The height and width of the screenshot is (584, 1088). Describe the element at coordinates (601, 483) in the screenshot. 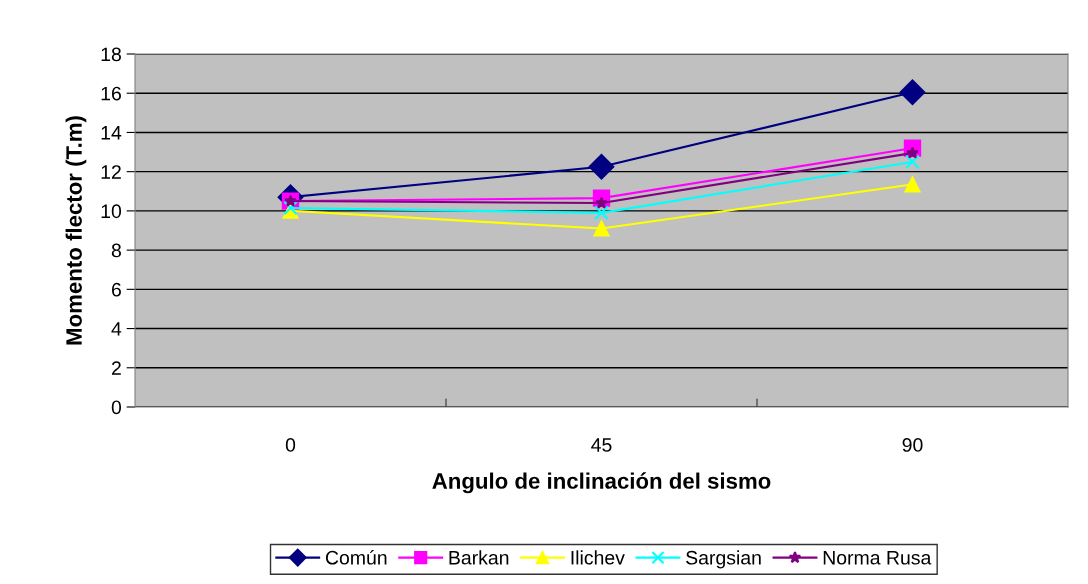

I see `x-axis-title: Angulo de inclinación del sismo` at that location.